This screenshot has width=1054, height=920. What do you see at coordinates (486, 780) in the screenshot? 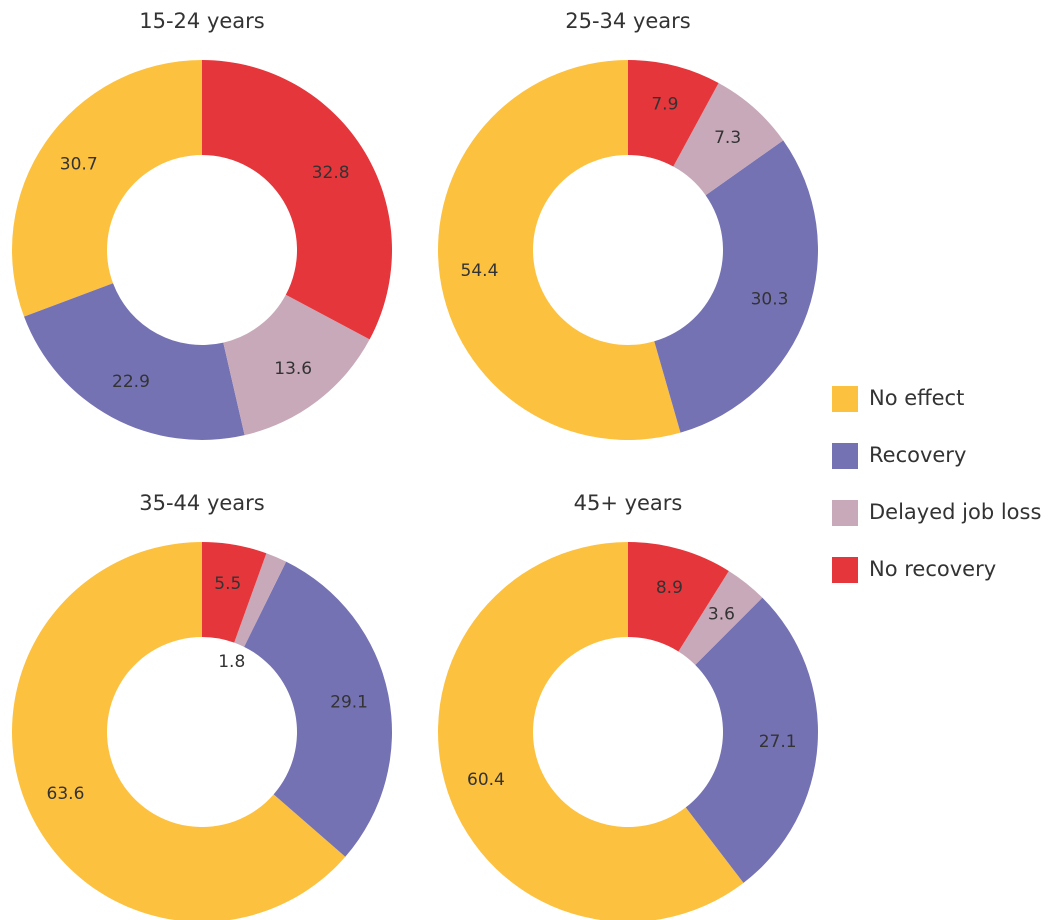
I see `data-label: 60.4` at bounding box center [486, 780].